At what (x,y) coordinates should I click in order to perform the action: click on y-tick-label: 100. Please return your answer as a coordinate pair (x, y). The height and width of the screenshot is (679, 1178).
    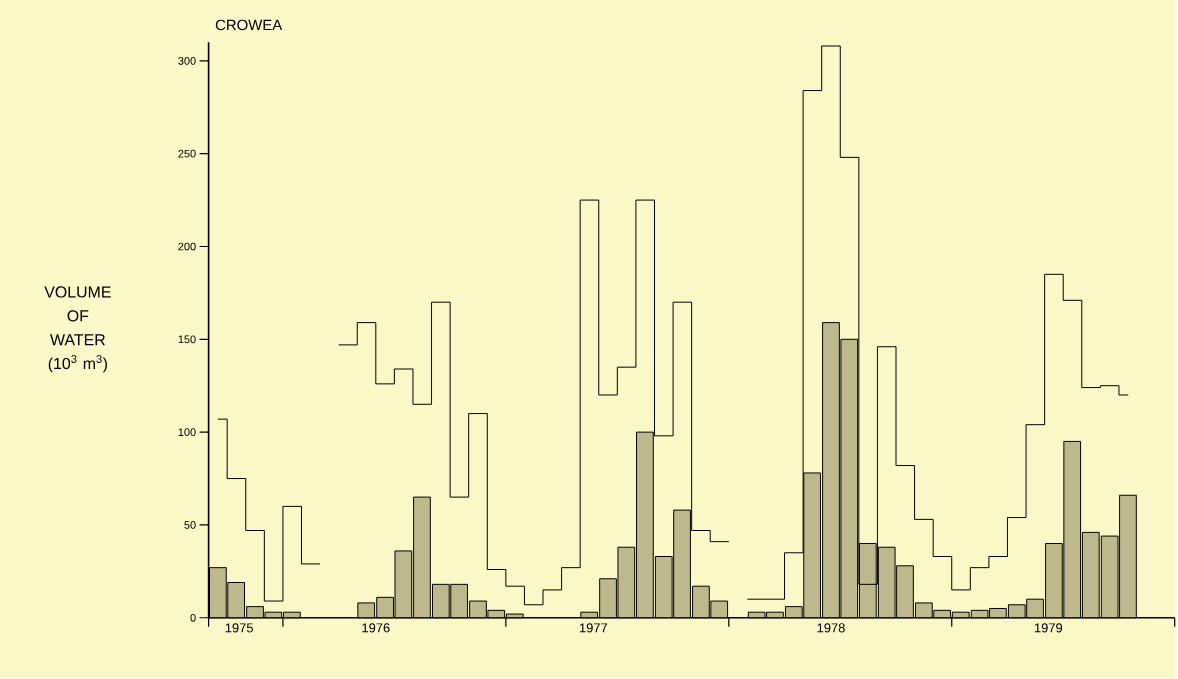
    Looking at the image, I should click on (187, 432).